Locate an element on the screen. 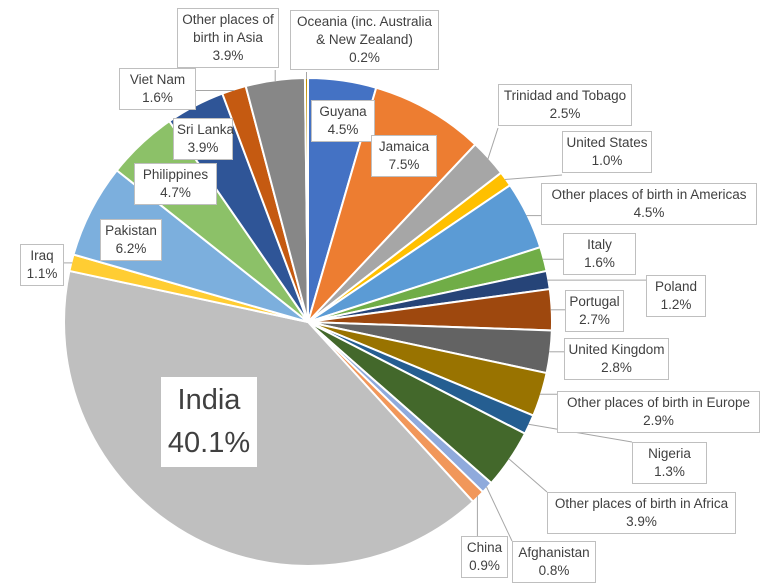  slice-label-pakistan: Pakistan 6.2% is located at coordinates (131, 240).